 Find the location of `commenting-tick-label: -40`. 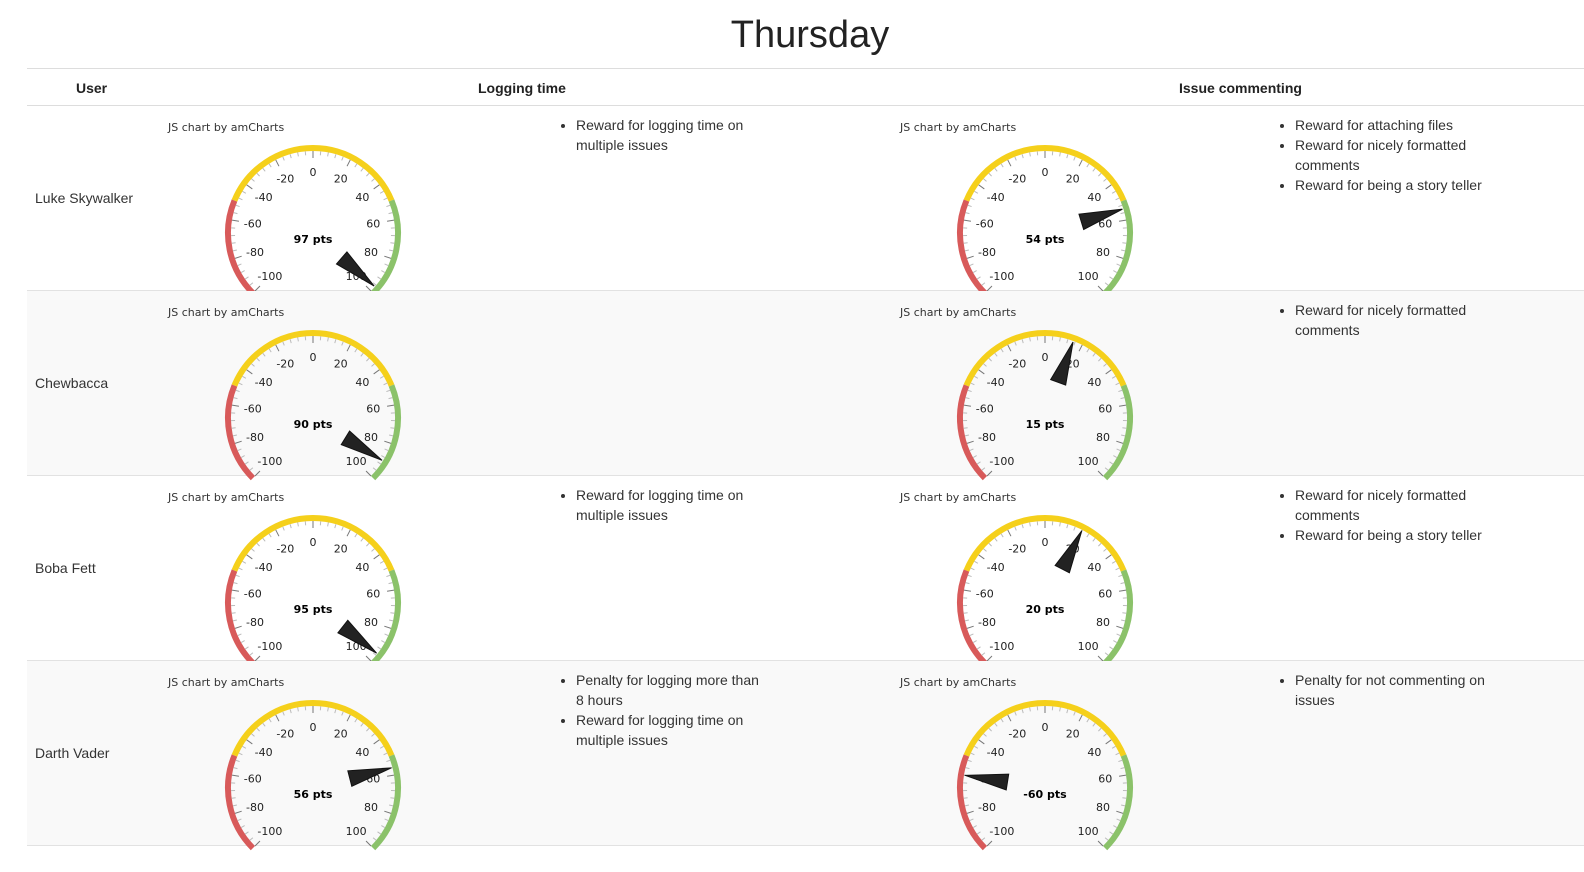

commenting-tick-label: -40 is located at coordinates (996, 567).